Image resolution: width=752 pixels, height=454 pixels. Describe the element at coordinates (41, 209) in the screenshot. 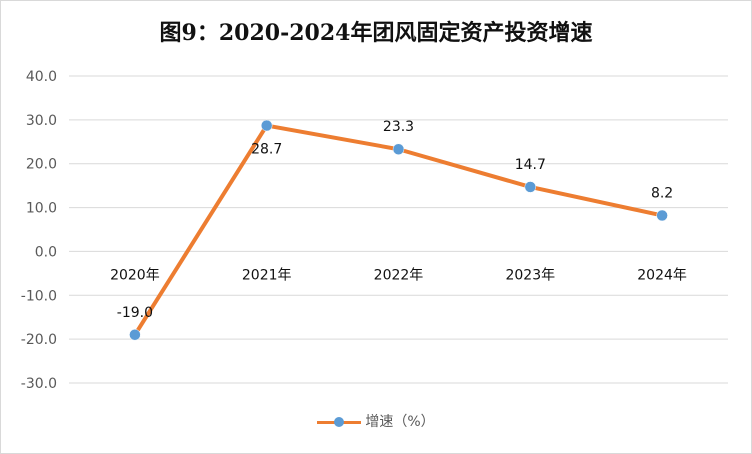

I see `y-tick-label: 10.0` at that location.